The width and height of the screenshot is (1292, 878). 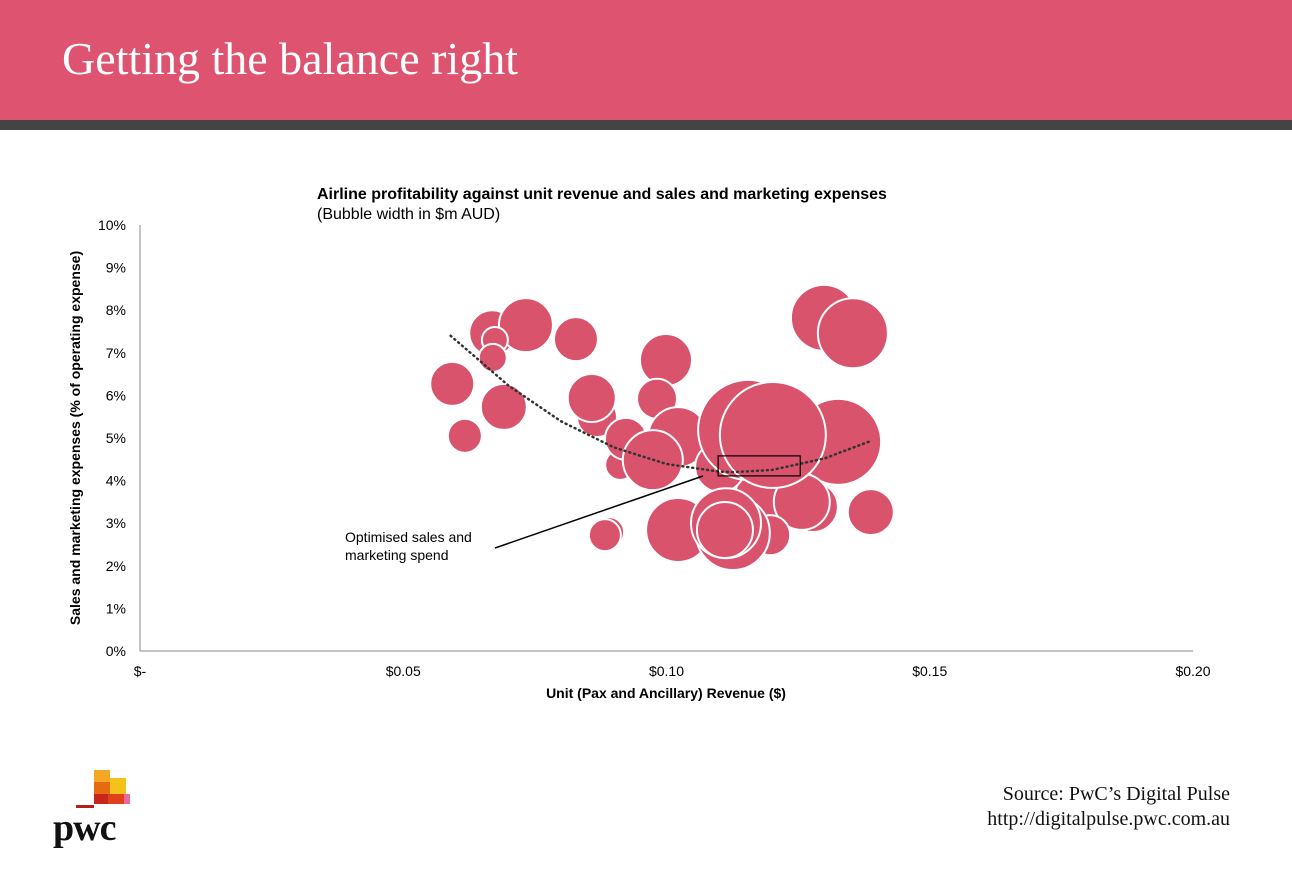 What do you see at coordinates (408, 214) in the screenshot?
I see `chart-subtitle: (Bubble width in $m AUD)` at bounding box center [408, 214].